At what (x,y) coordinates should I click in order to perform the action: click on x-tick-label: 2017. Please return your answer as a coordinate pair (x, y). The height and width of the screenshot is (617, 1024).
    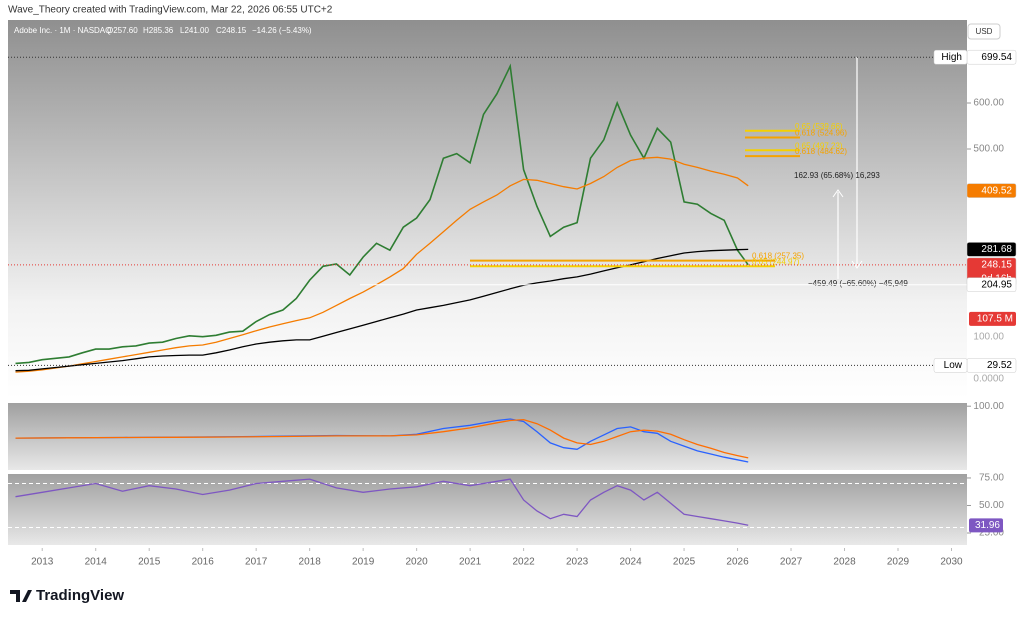
    Looking at the image, I should click on (256, 562).